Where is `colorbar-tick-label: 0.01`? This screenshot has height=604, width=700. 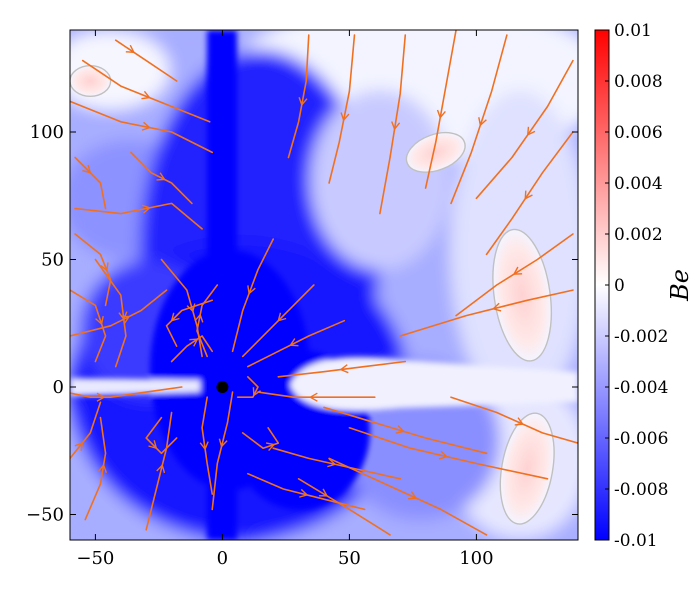 colorbar-tick-label: 0.01 is located at coordinates (633, 31).